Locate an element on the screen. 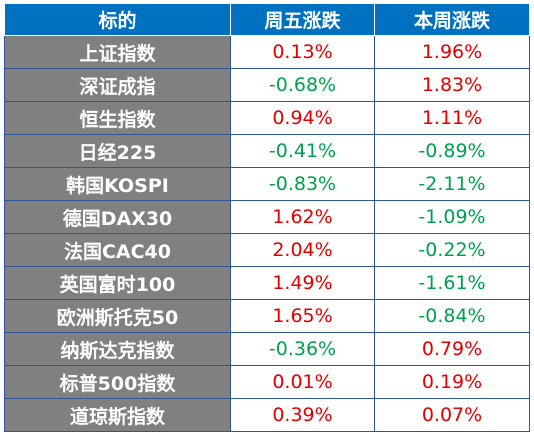 Image resolution: width=534 pixels, height=432 pixels. table-row: 深证成指 -0.68% 1.83% is located at coordinates (267, 85).